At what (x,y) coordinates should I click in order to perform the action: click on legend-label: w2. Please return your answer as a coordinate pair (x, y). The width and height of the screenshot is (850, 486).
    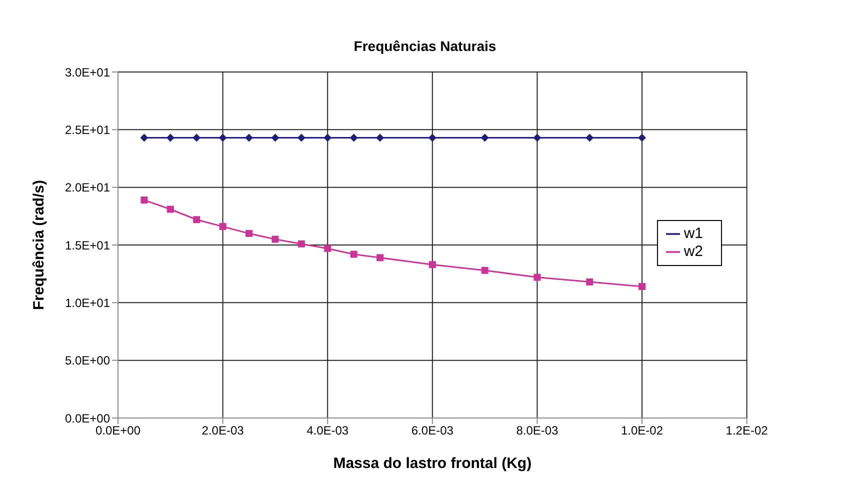
    Looking at the image, I should click on (693, 251).